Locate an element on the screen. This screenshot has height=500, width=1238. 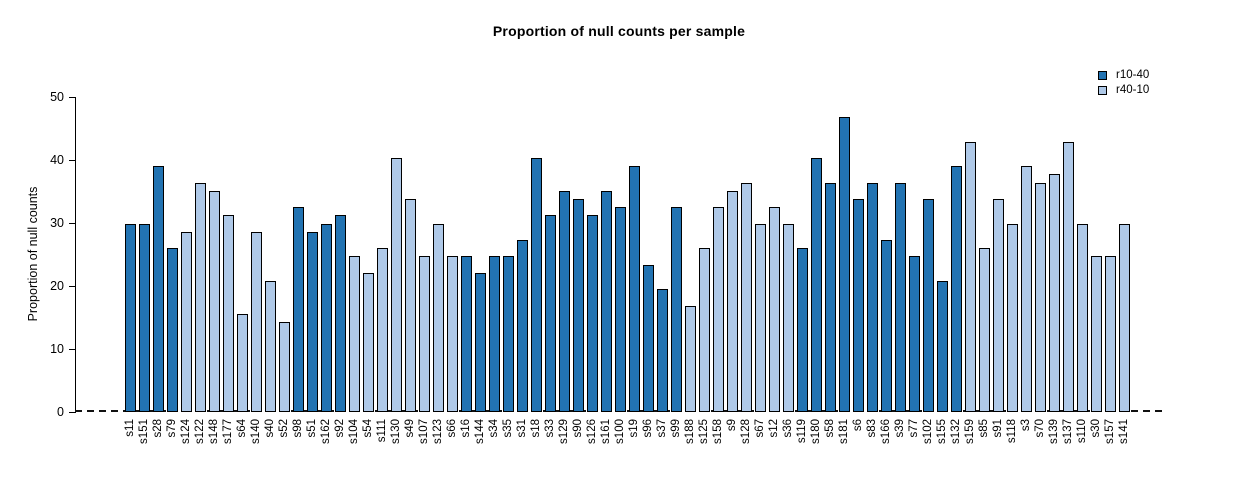
chart-title: Proportion of null counts per sample is located at coordinates (619, 31).